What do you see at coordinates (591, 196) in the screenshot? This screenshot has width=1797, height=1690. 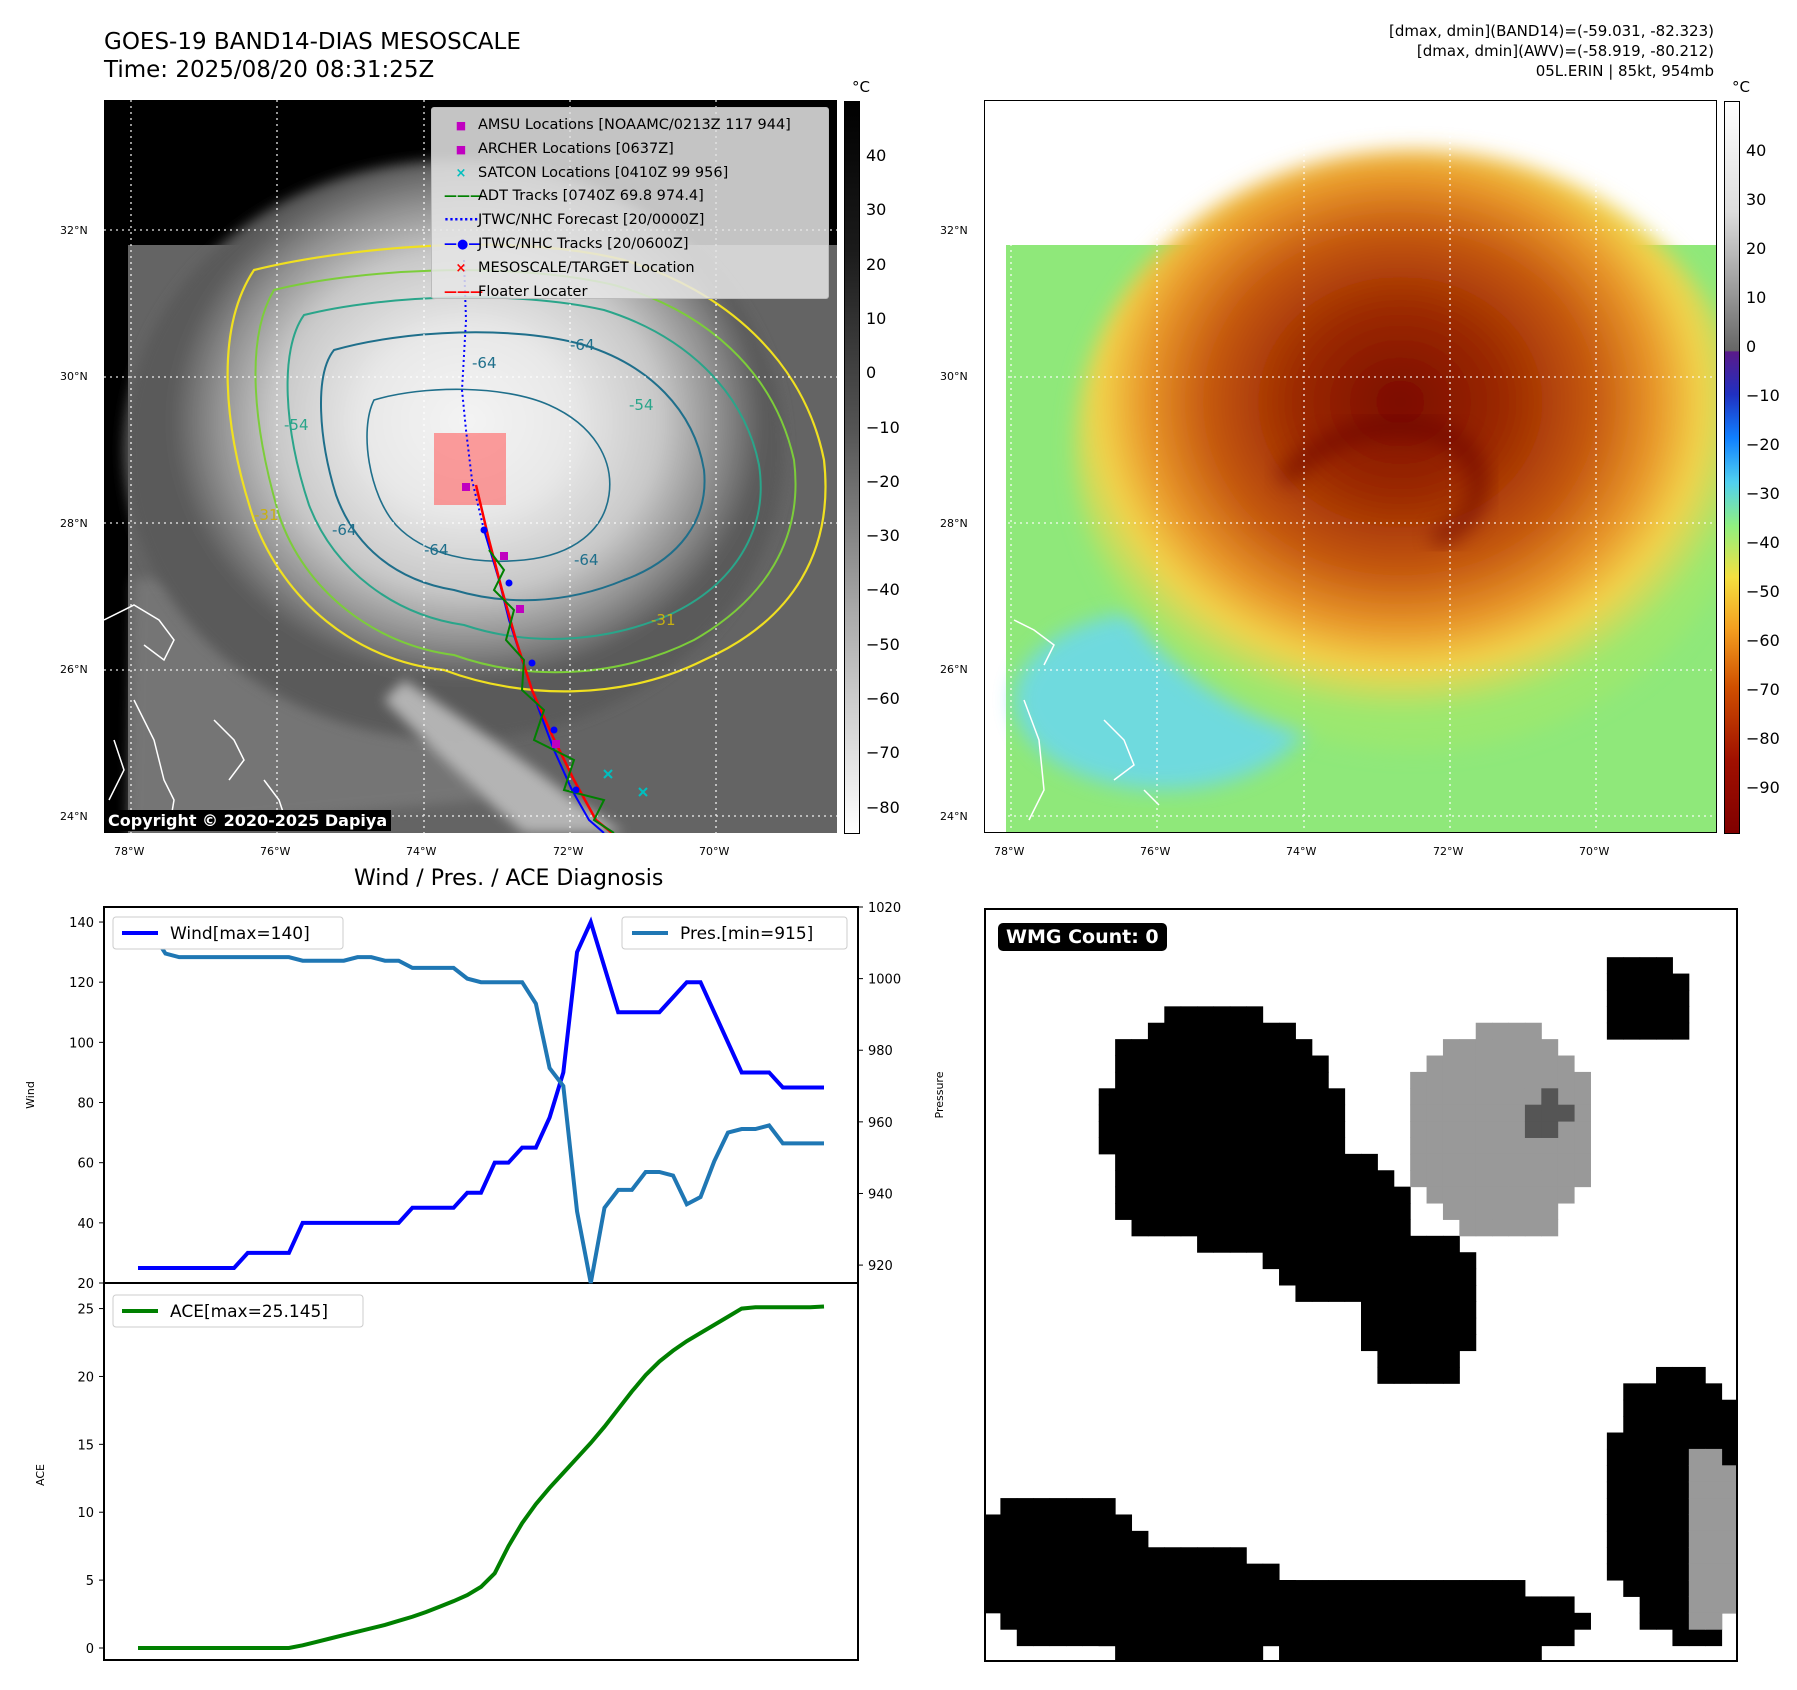 I see `legend-label: ADT Tracks [0740Z 69.8 974.4]` at bounding box center [591, 196].